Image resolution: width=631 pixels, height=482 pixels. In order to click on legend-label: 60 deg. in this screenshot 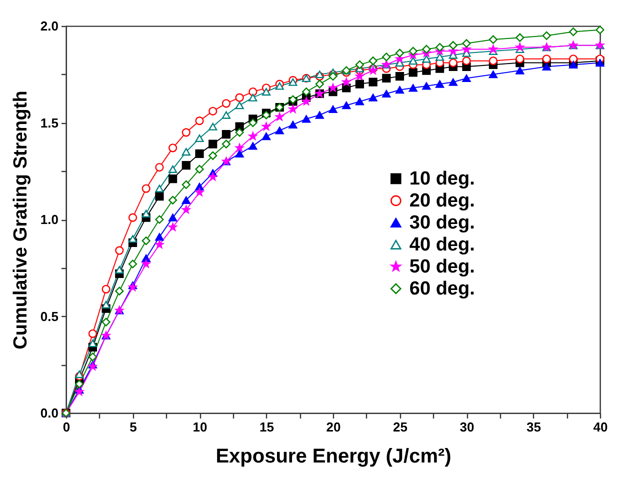, I will do `click(442, 289)`.